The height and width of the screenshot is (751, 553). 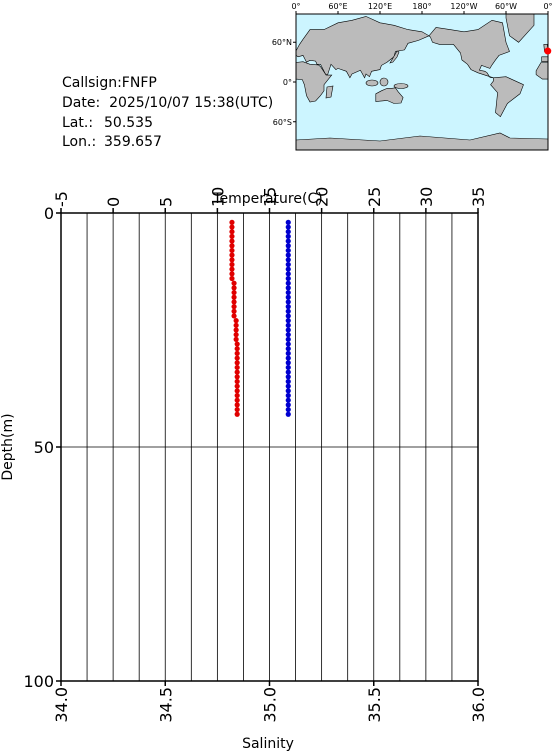 What do you see at coordinates (270, 705) in the screenshot?
I see `x2-tick-label: 35.0` at bounding box center [270, 705].